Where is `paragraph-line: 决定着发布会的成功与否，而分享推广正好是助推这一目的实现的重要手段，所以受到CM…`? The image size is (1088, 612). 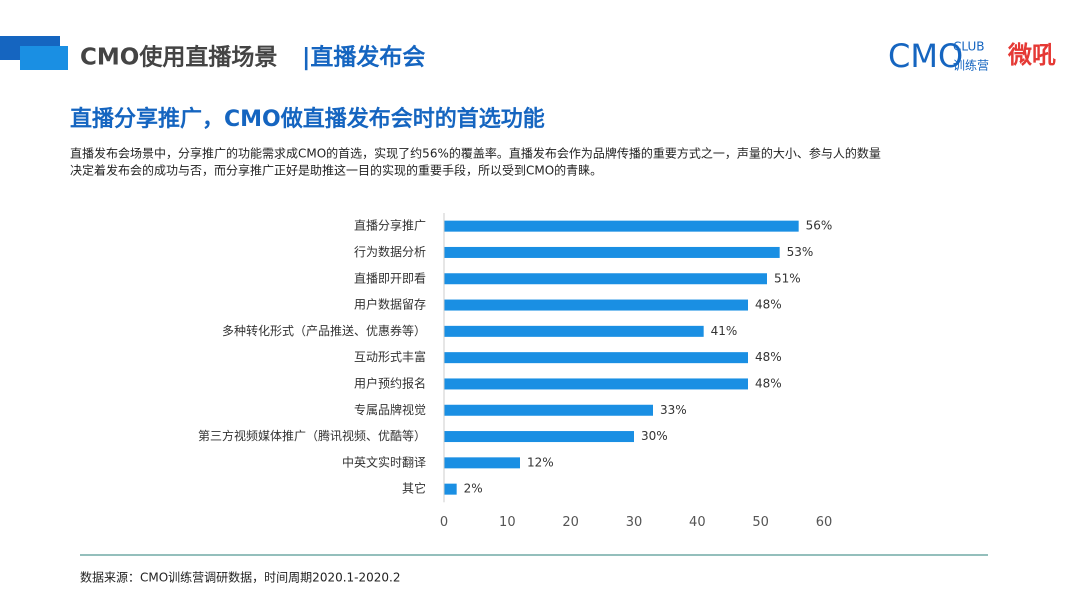
paragraph-line: 决定着发布会的成功与否，而分享推广正好是助推这一目的实现的重要手段，所以受到CM… is located at coordinates (336, 170).